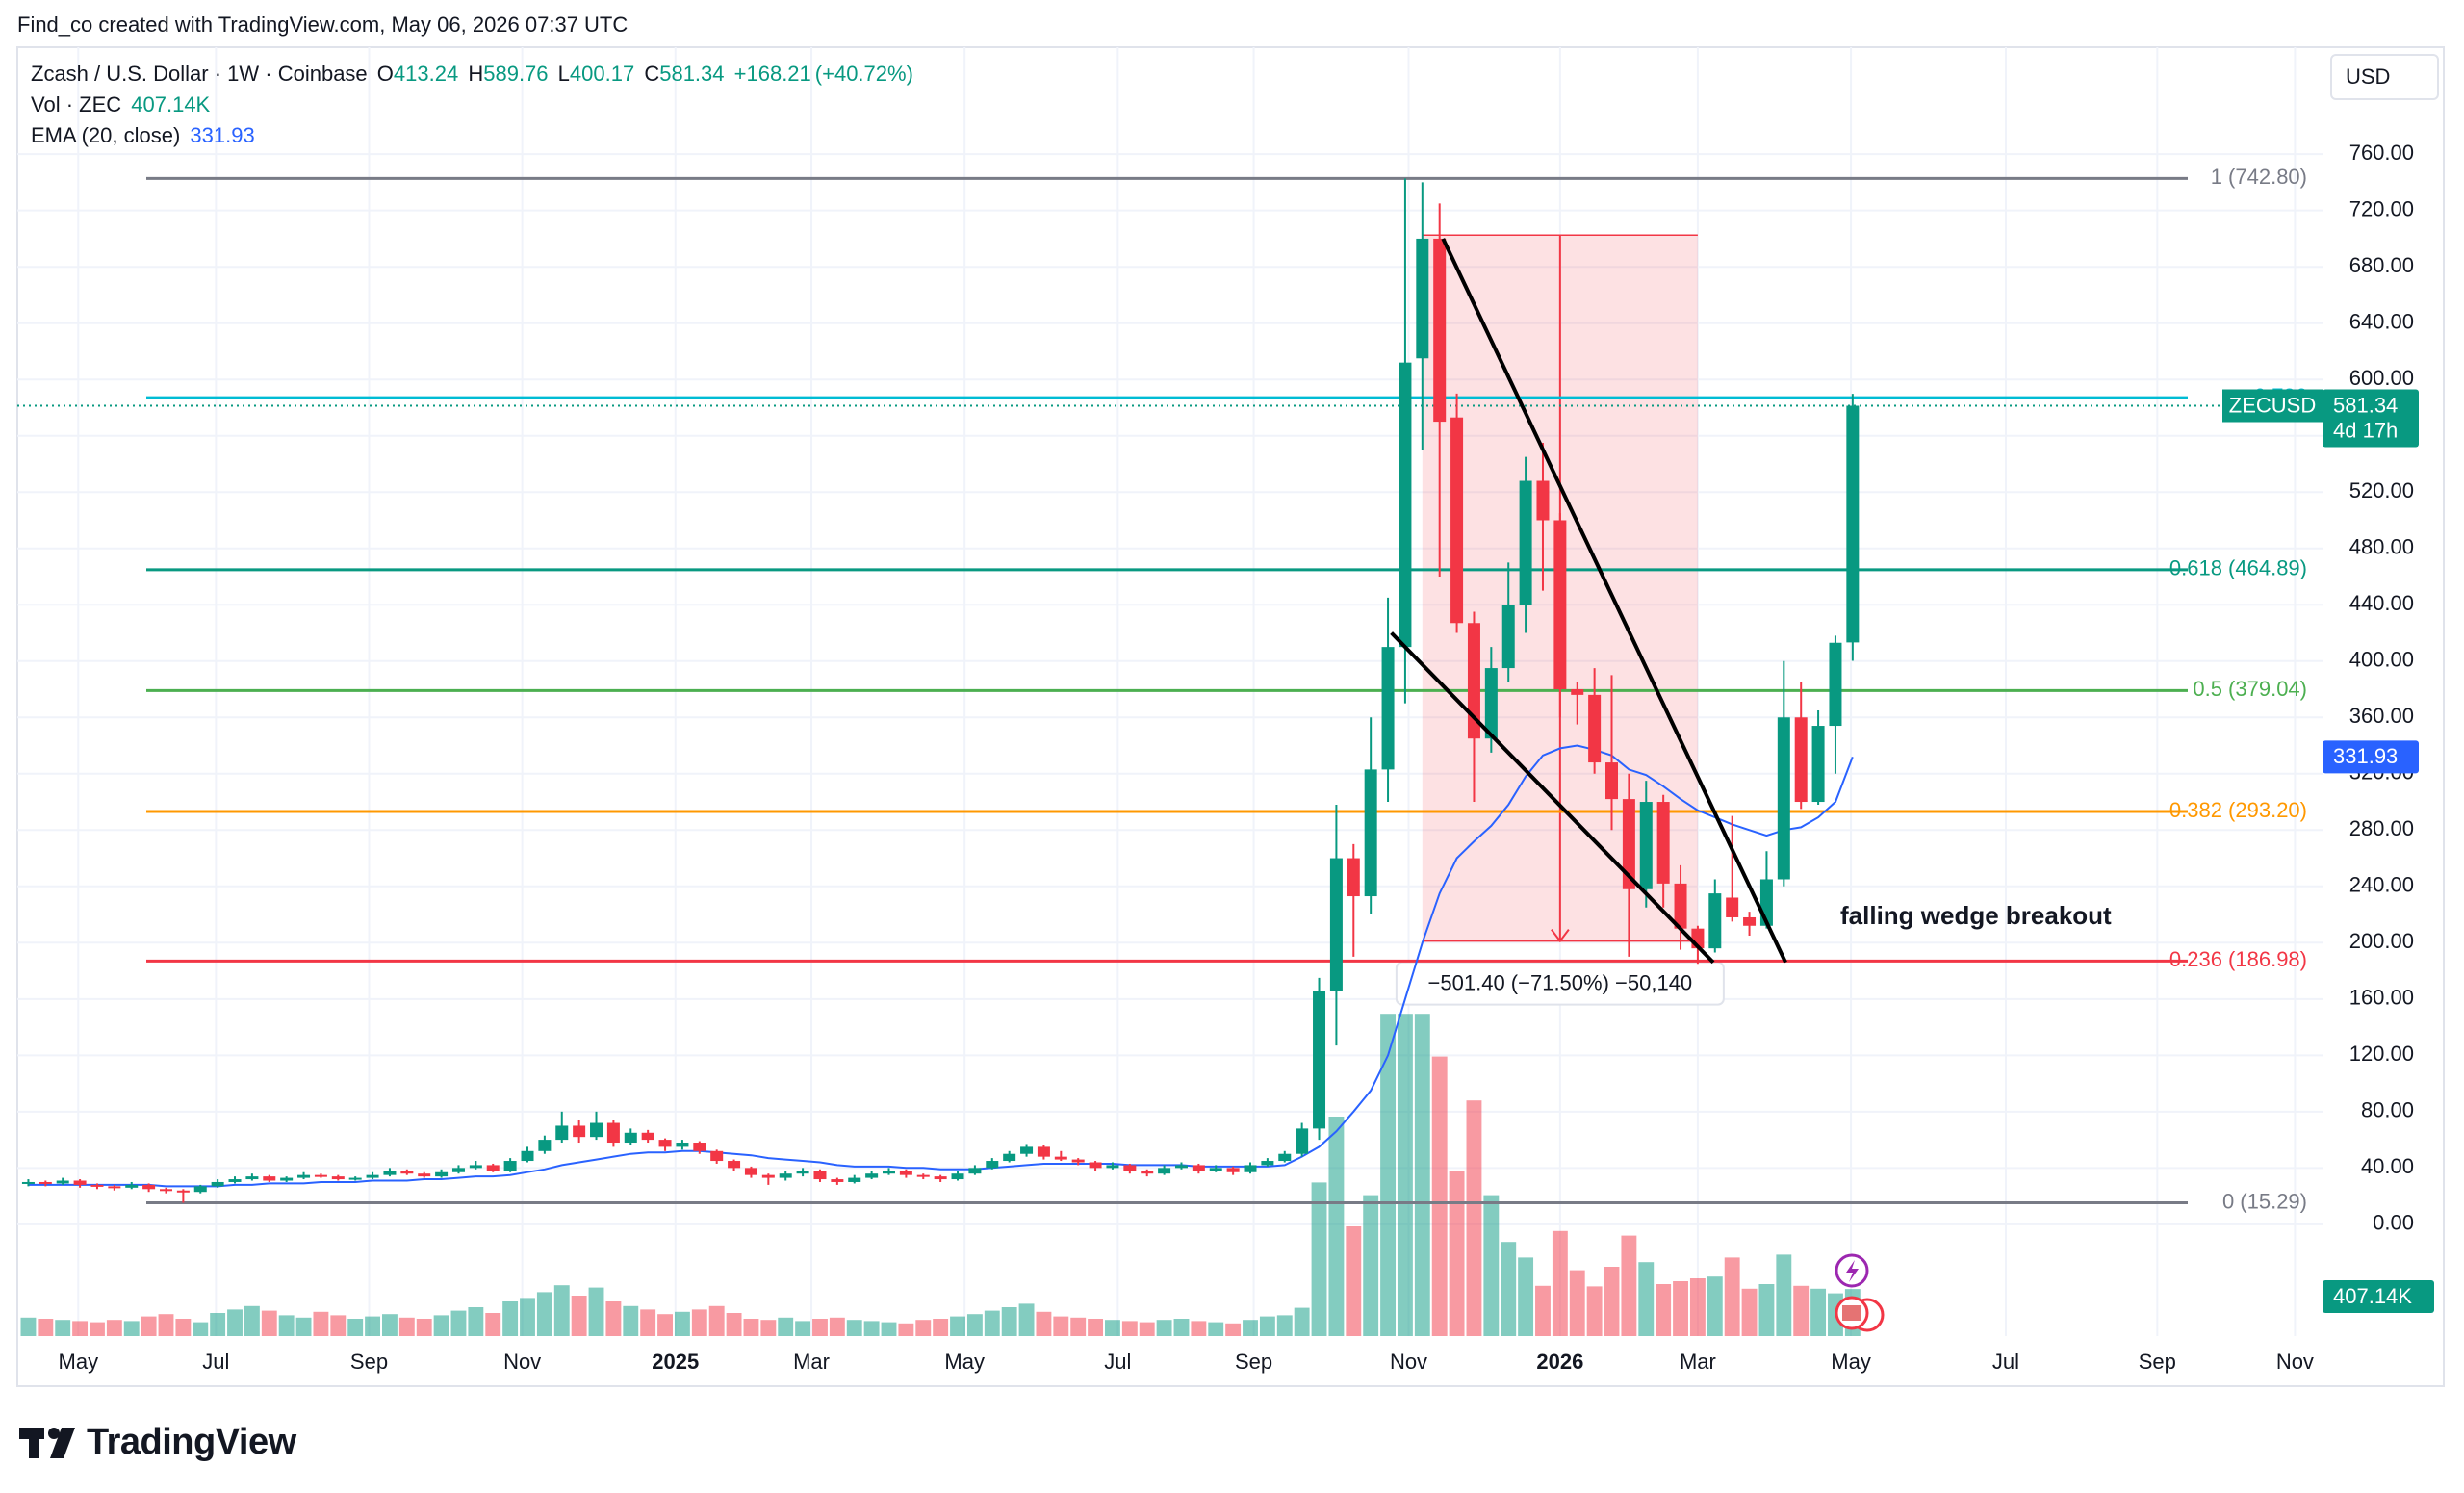  Describe the element at coordinates (191, 1442) in the screenshot. I see `logo: TradingView` at that location.